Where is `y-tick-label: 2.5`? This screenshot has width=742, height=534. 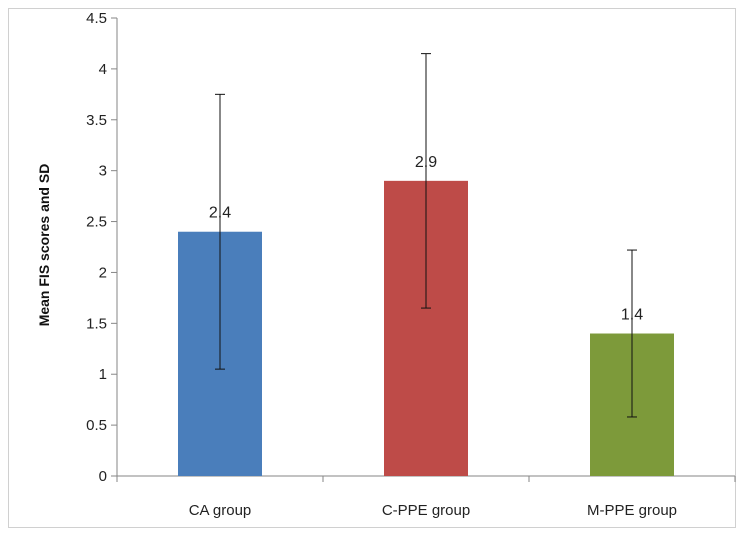
y-tick-label: 2.5 is located at coordinates (96, 222).